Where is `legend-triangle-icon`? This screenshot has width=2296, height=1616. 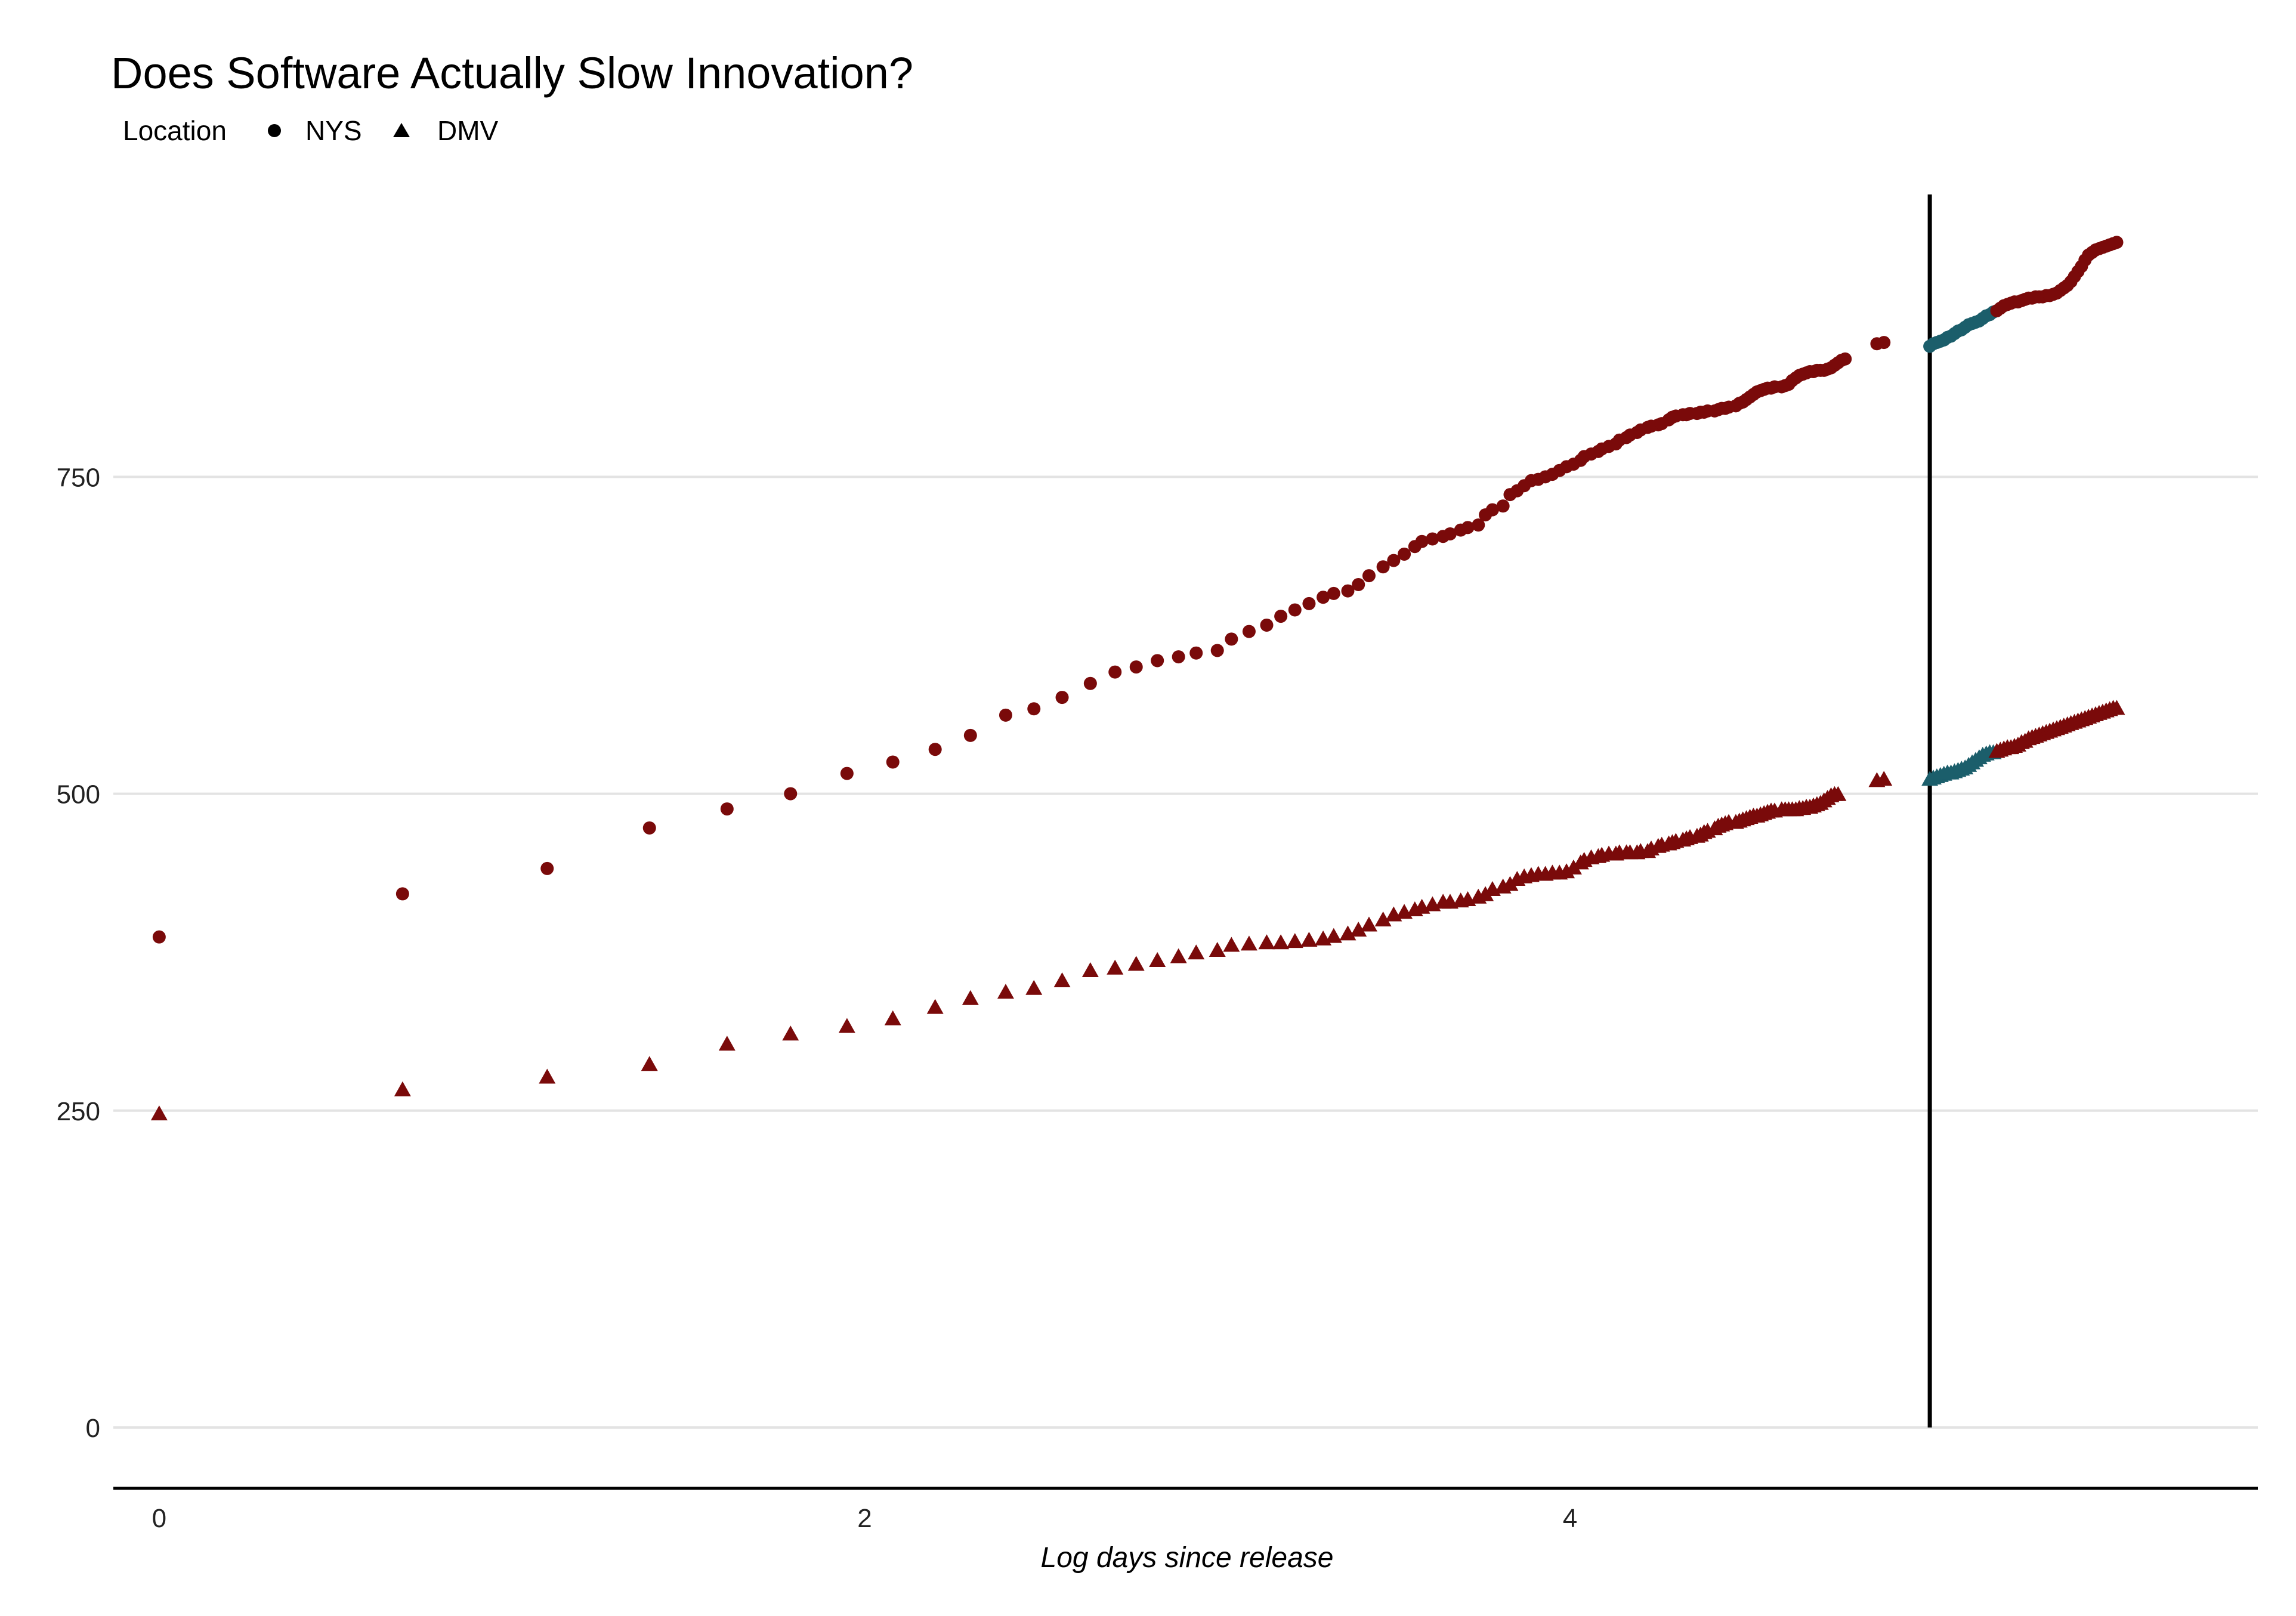
legend-triangle-icon is located at coordinates (402, 130).